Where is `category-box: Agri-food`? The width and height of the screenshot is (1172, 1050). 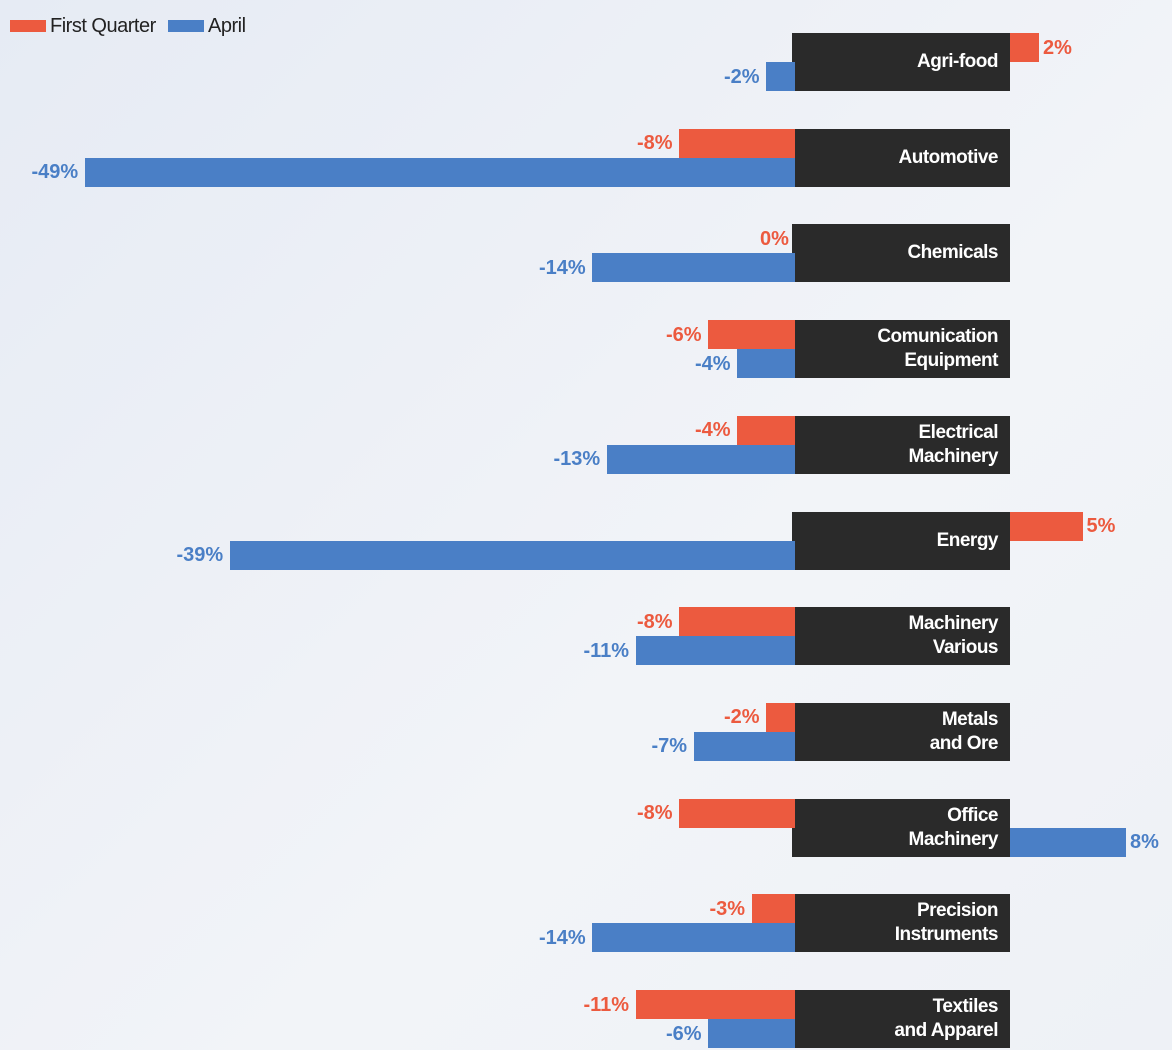 category-box: Agri-food is located at coordinates (901, 62).